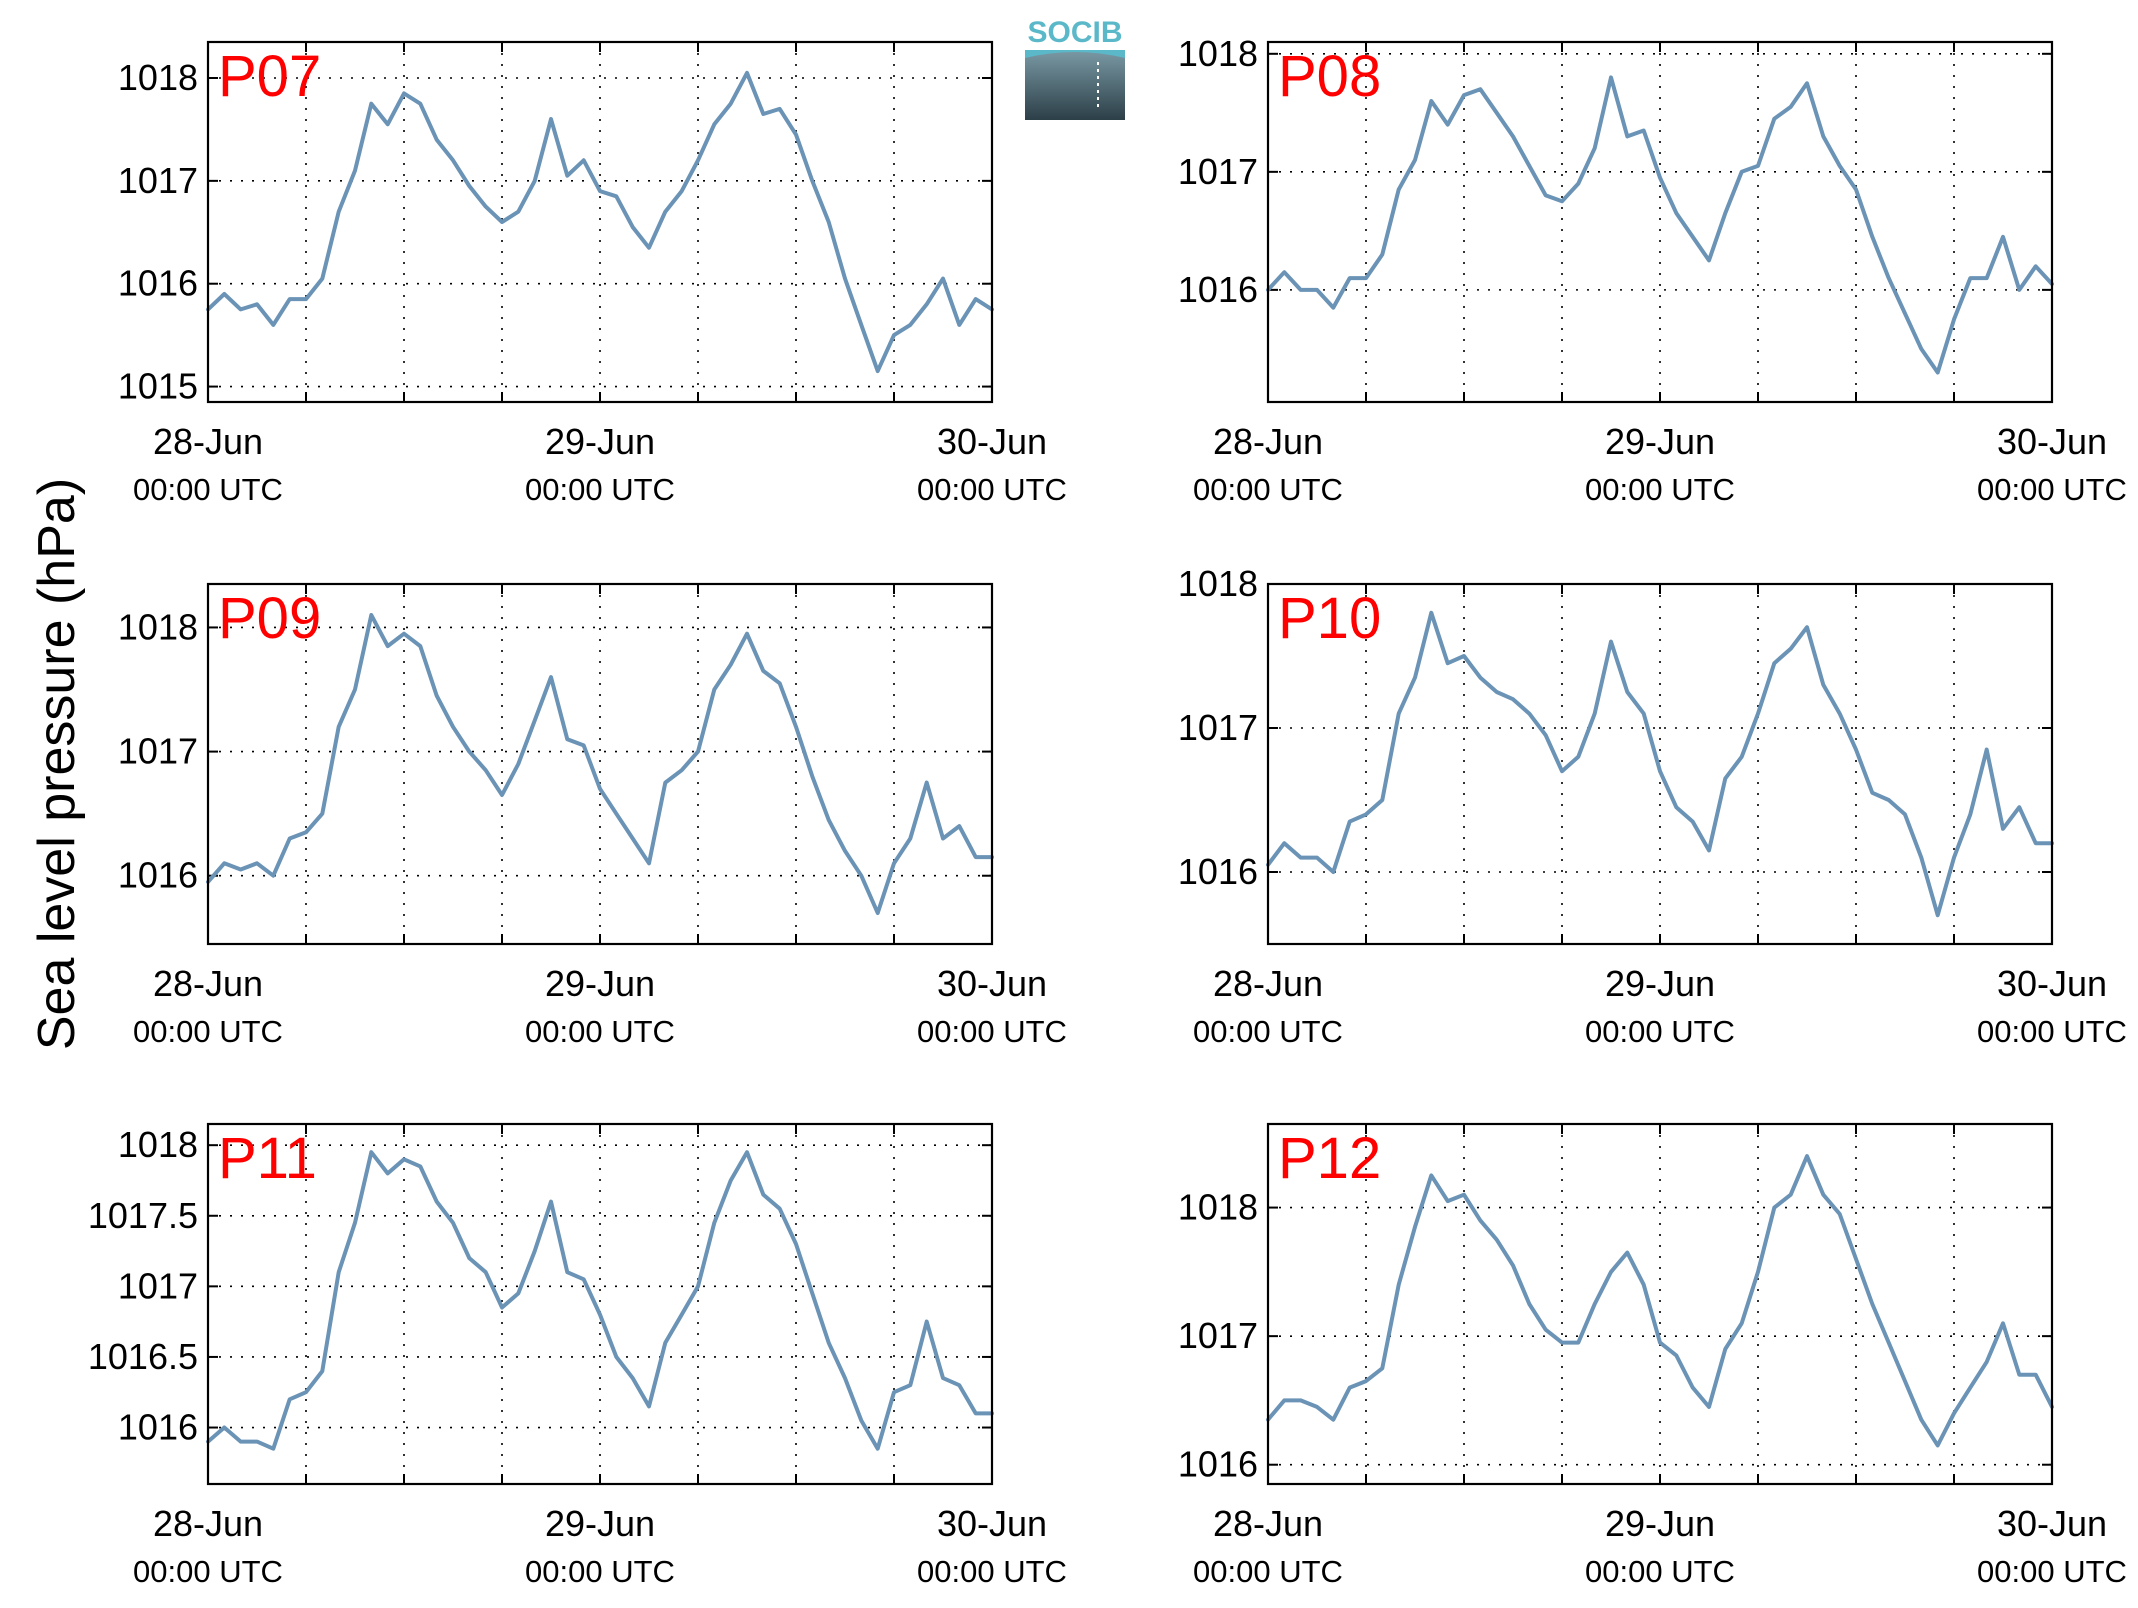  I want to click on y-tick-label: 1017.5, so click(143, 1215).